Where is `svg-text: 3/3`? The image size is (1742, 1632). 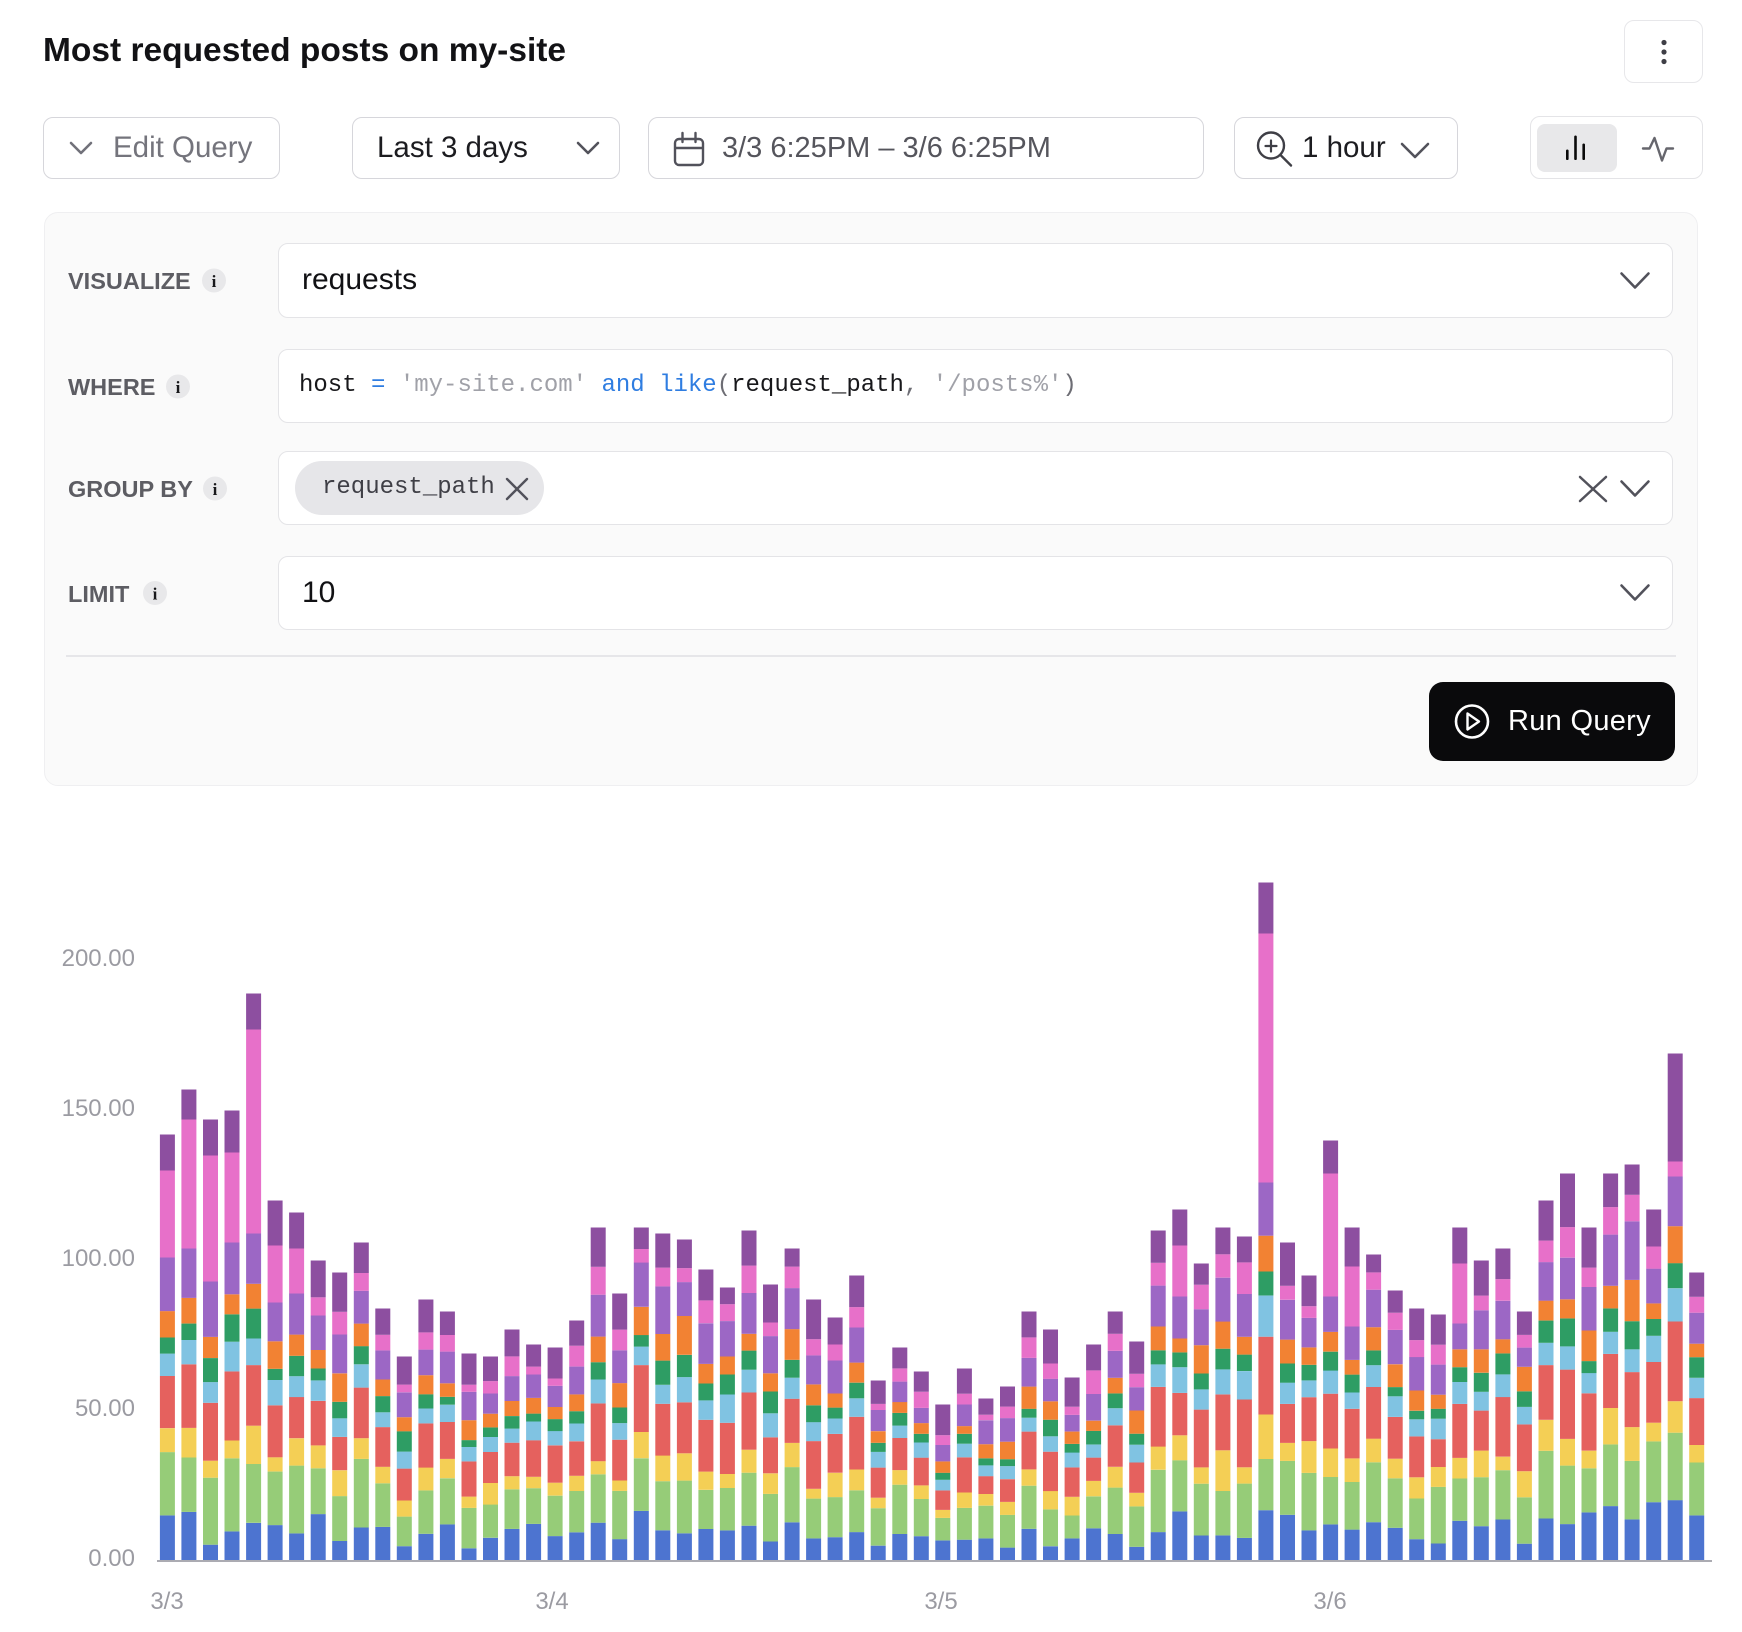
svg-text: 3/3 is located at coordinates (166, 1601).